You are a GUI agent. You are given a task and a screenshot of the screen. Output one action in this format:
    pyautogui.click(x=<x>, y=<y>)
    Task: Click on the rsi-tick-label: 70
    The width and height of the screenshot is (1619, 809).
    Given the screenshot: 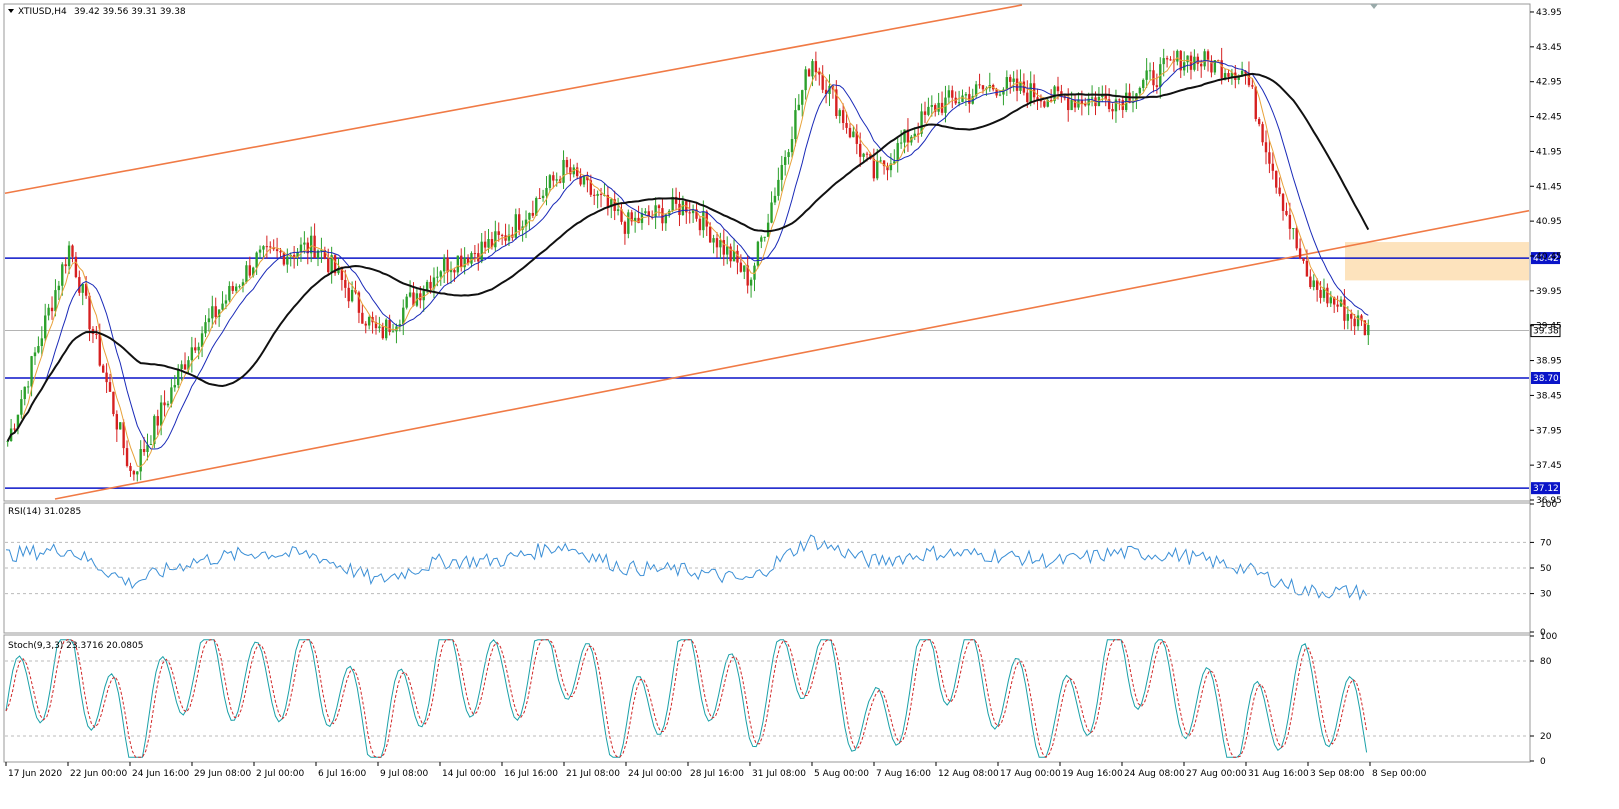 What is the action you would take?
    pyautogui.click(x=1546, y=543)
    